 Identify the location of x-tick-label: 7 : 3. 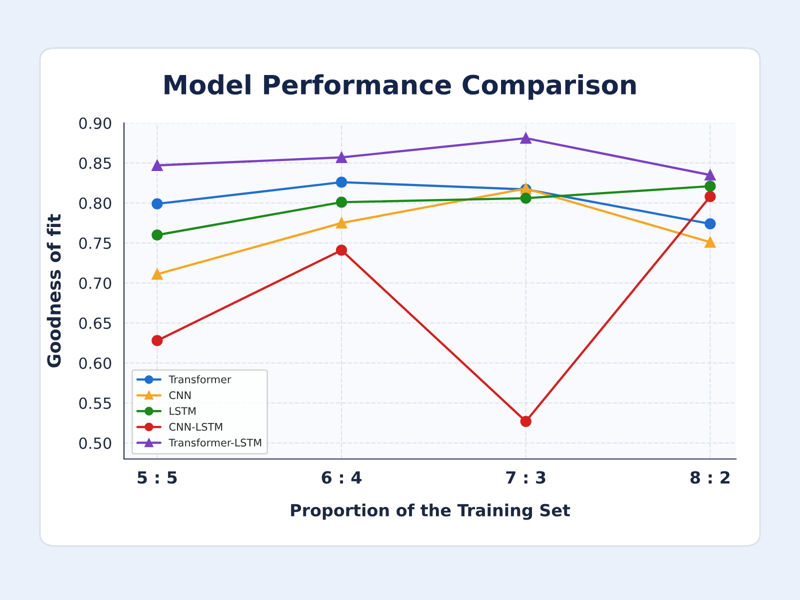
(526, 477).